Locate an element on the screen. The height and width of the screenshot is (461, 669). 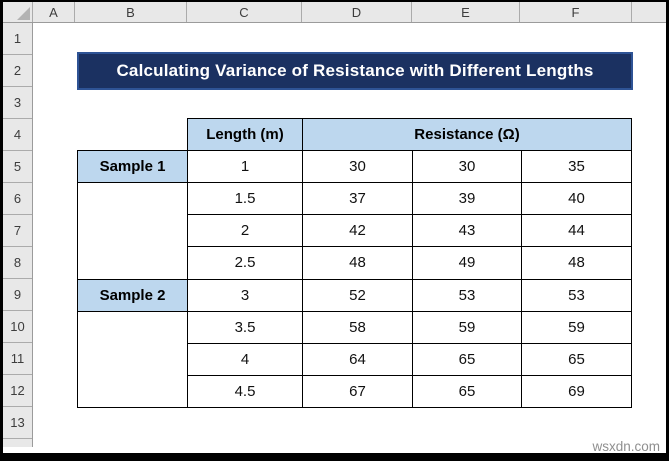
cell-resistance-value: 52 is located at coordinates (357, 295).